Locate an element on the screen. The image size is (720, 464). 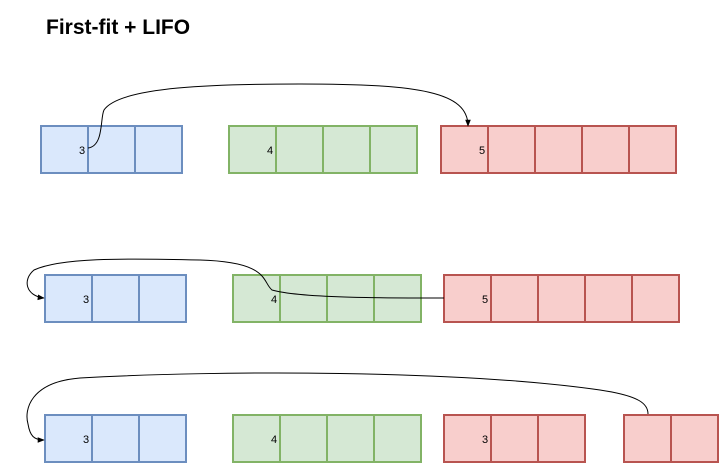
row1-block3-red: 5 is located at coordinates (558, 149).